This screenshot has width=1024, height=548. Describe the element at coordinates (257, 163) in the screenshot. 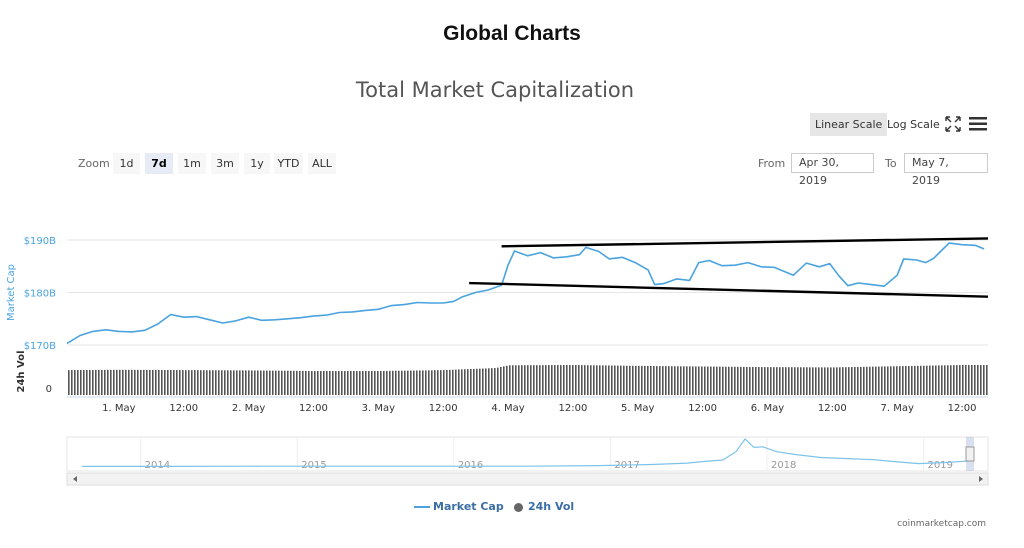

I see `zoom-1y-button: 1y` at that location.